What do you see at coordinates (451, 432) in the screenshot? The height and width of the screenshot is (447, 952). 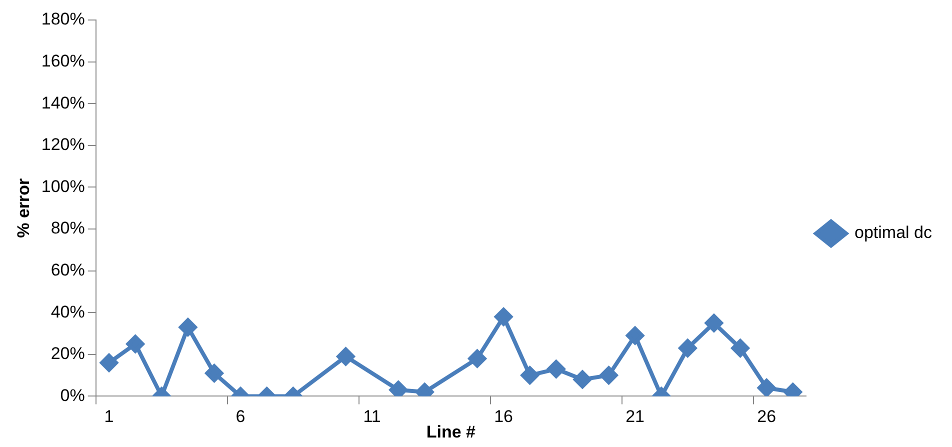 I see `x-axis-title: Line #` at bounding box center [451, 432].